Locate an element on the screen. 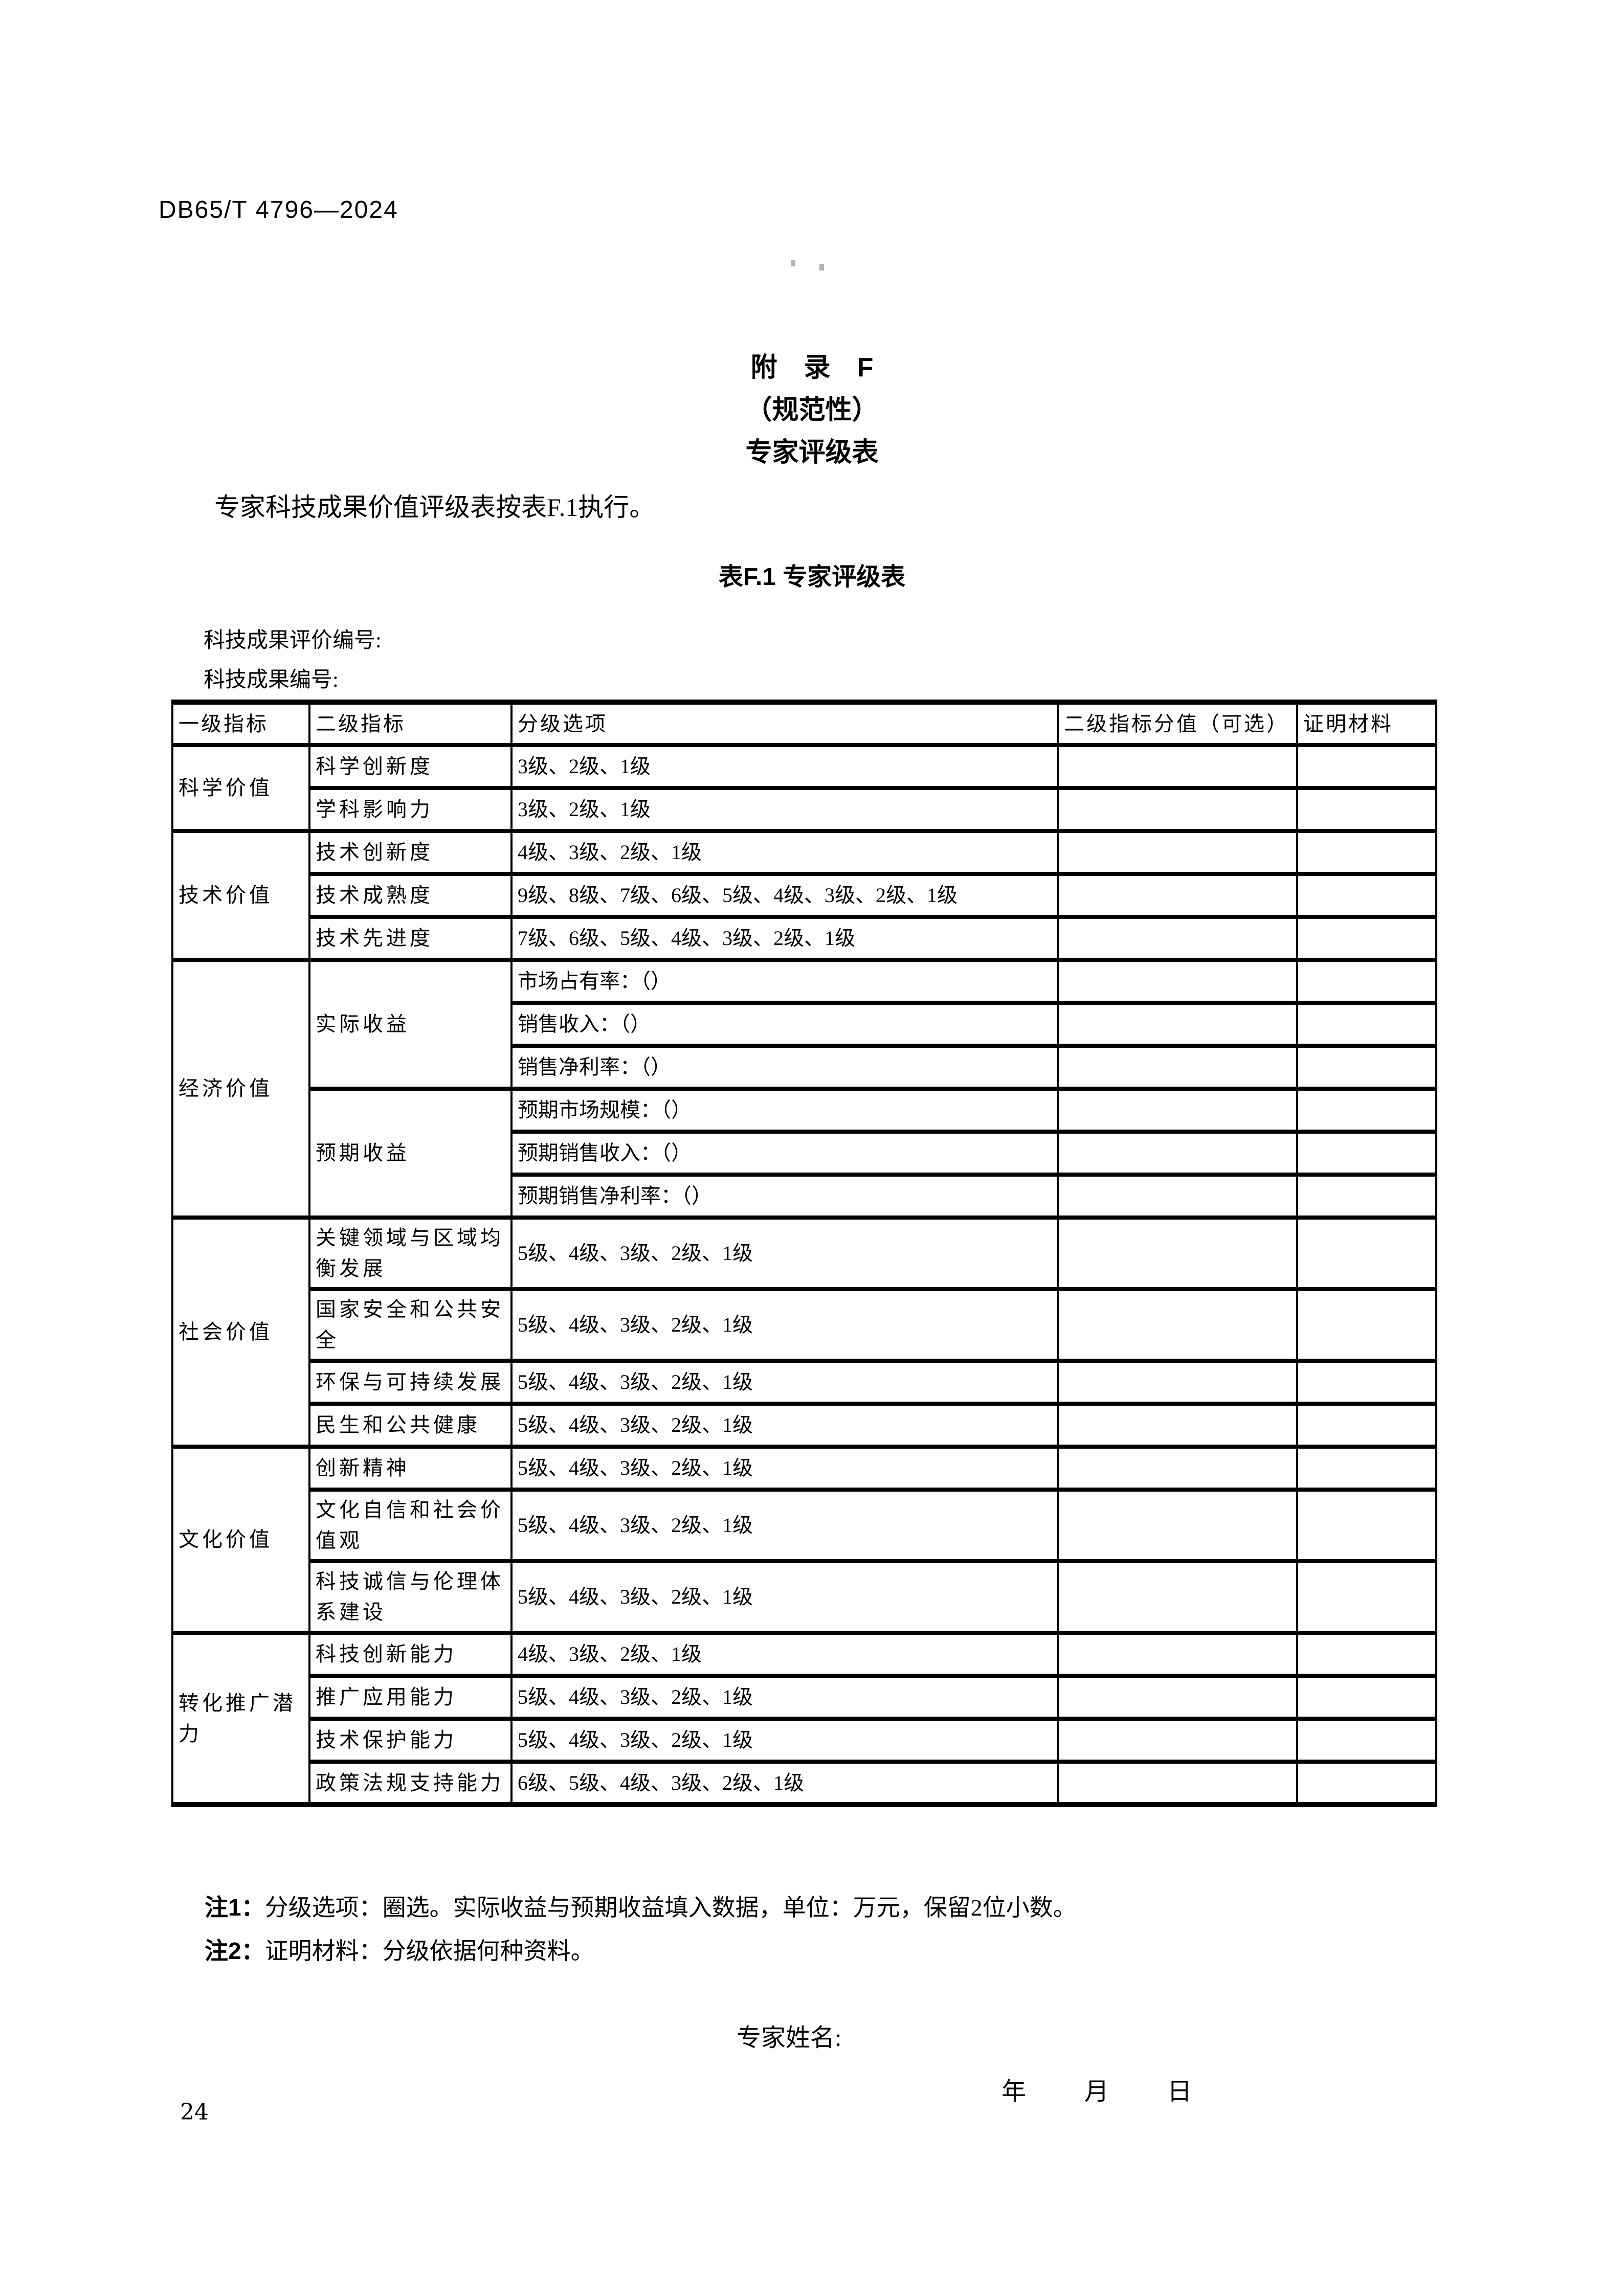 Image resolution: width=1624 pixels, height=2296 pixels. col-header-level1: 一级指标 is located at coordinates (241, 724).